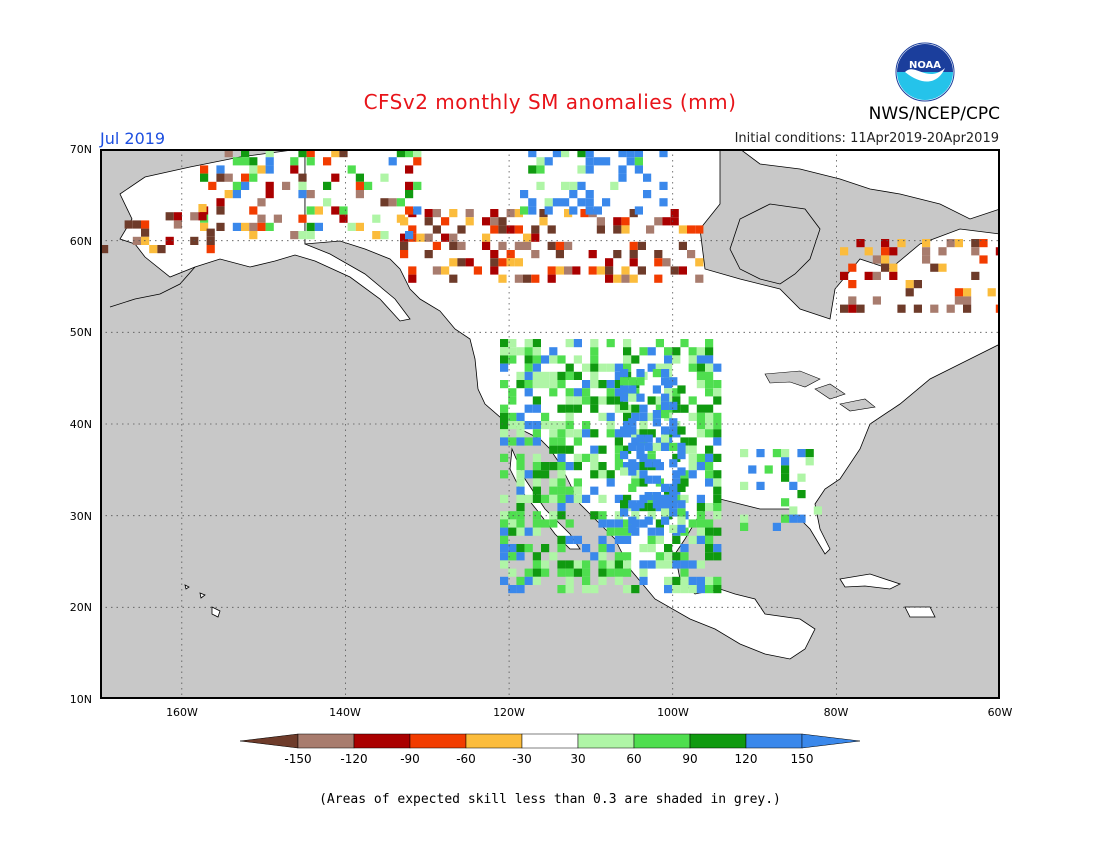  I want to click on colorbar-lower-arrow, so click(269, 741).